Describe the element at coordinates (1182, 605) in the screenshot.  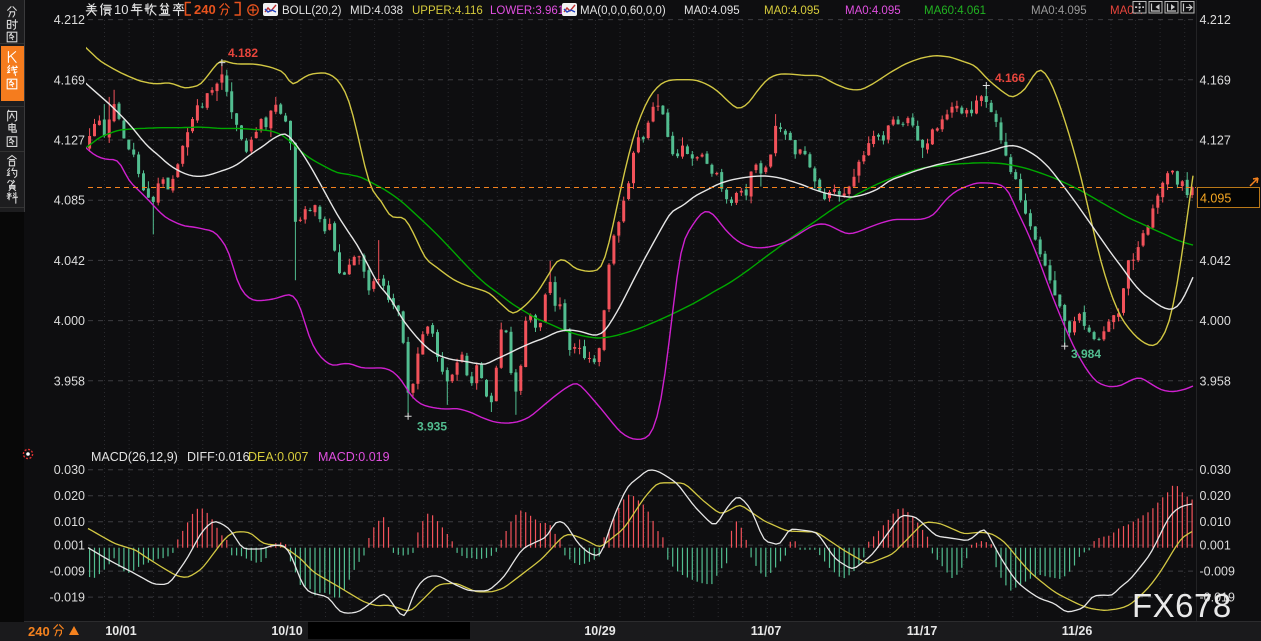
I see `svg-text: FX678` at that location.